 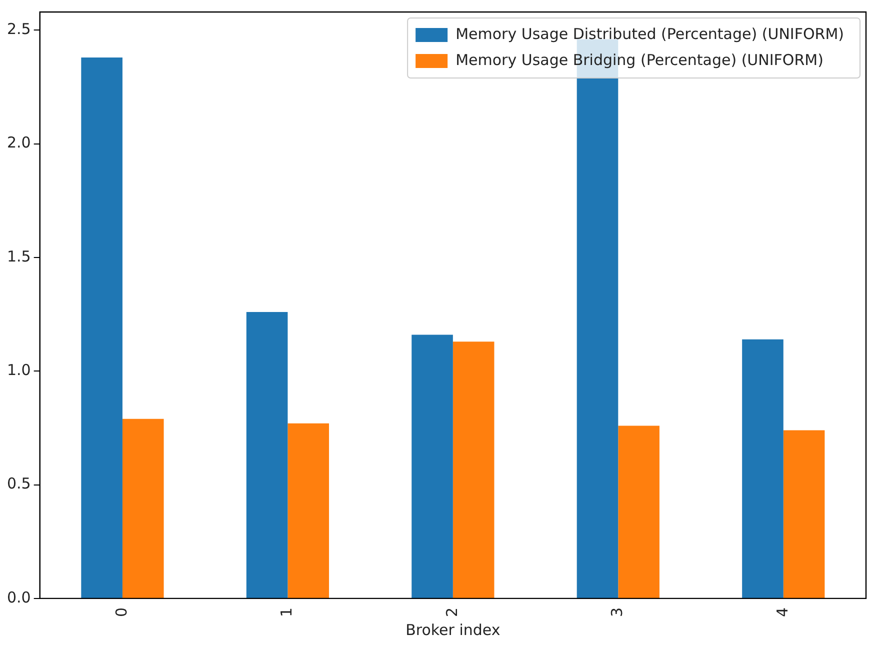 I want to click on y-tick-label: 1.5, so click(x=18, y=256).